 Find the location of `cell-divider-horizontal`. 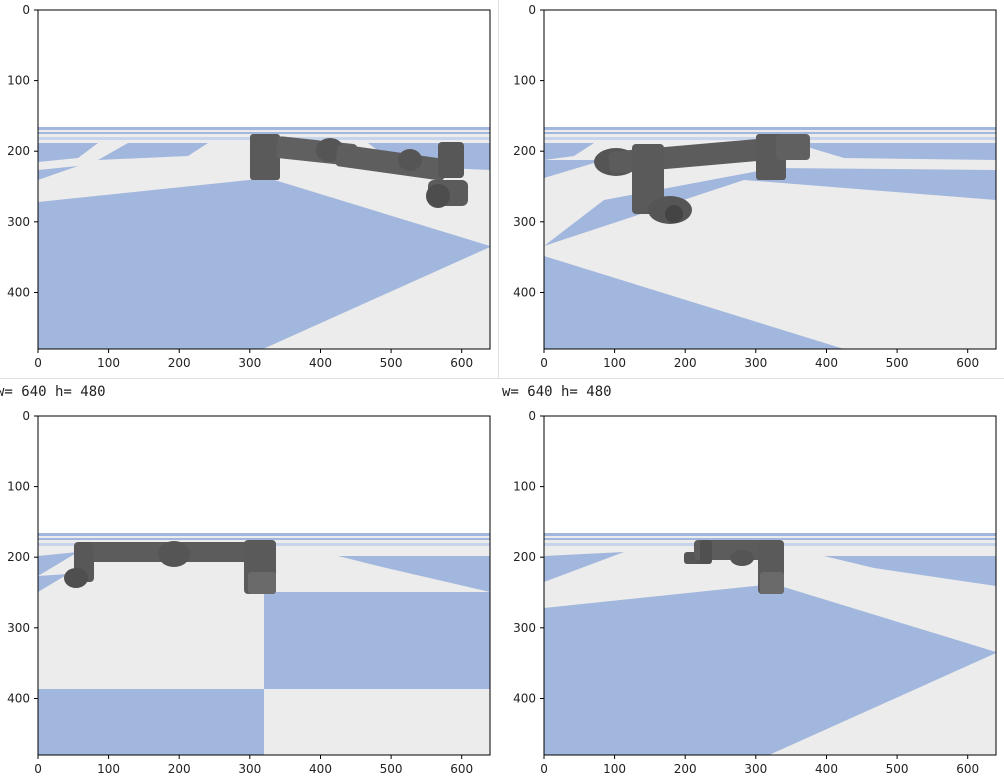

cell-divider-horizontal is located at coordinates (502, 378).